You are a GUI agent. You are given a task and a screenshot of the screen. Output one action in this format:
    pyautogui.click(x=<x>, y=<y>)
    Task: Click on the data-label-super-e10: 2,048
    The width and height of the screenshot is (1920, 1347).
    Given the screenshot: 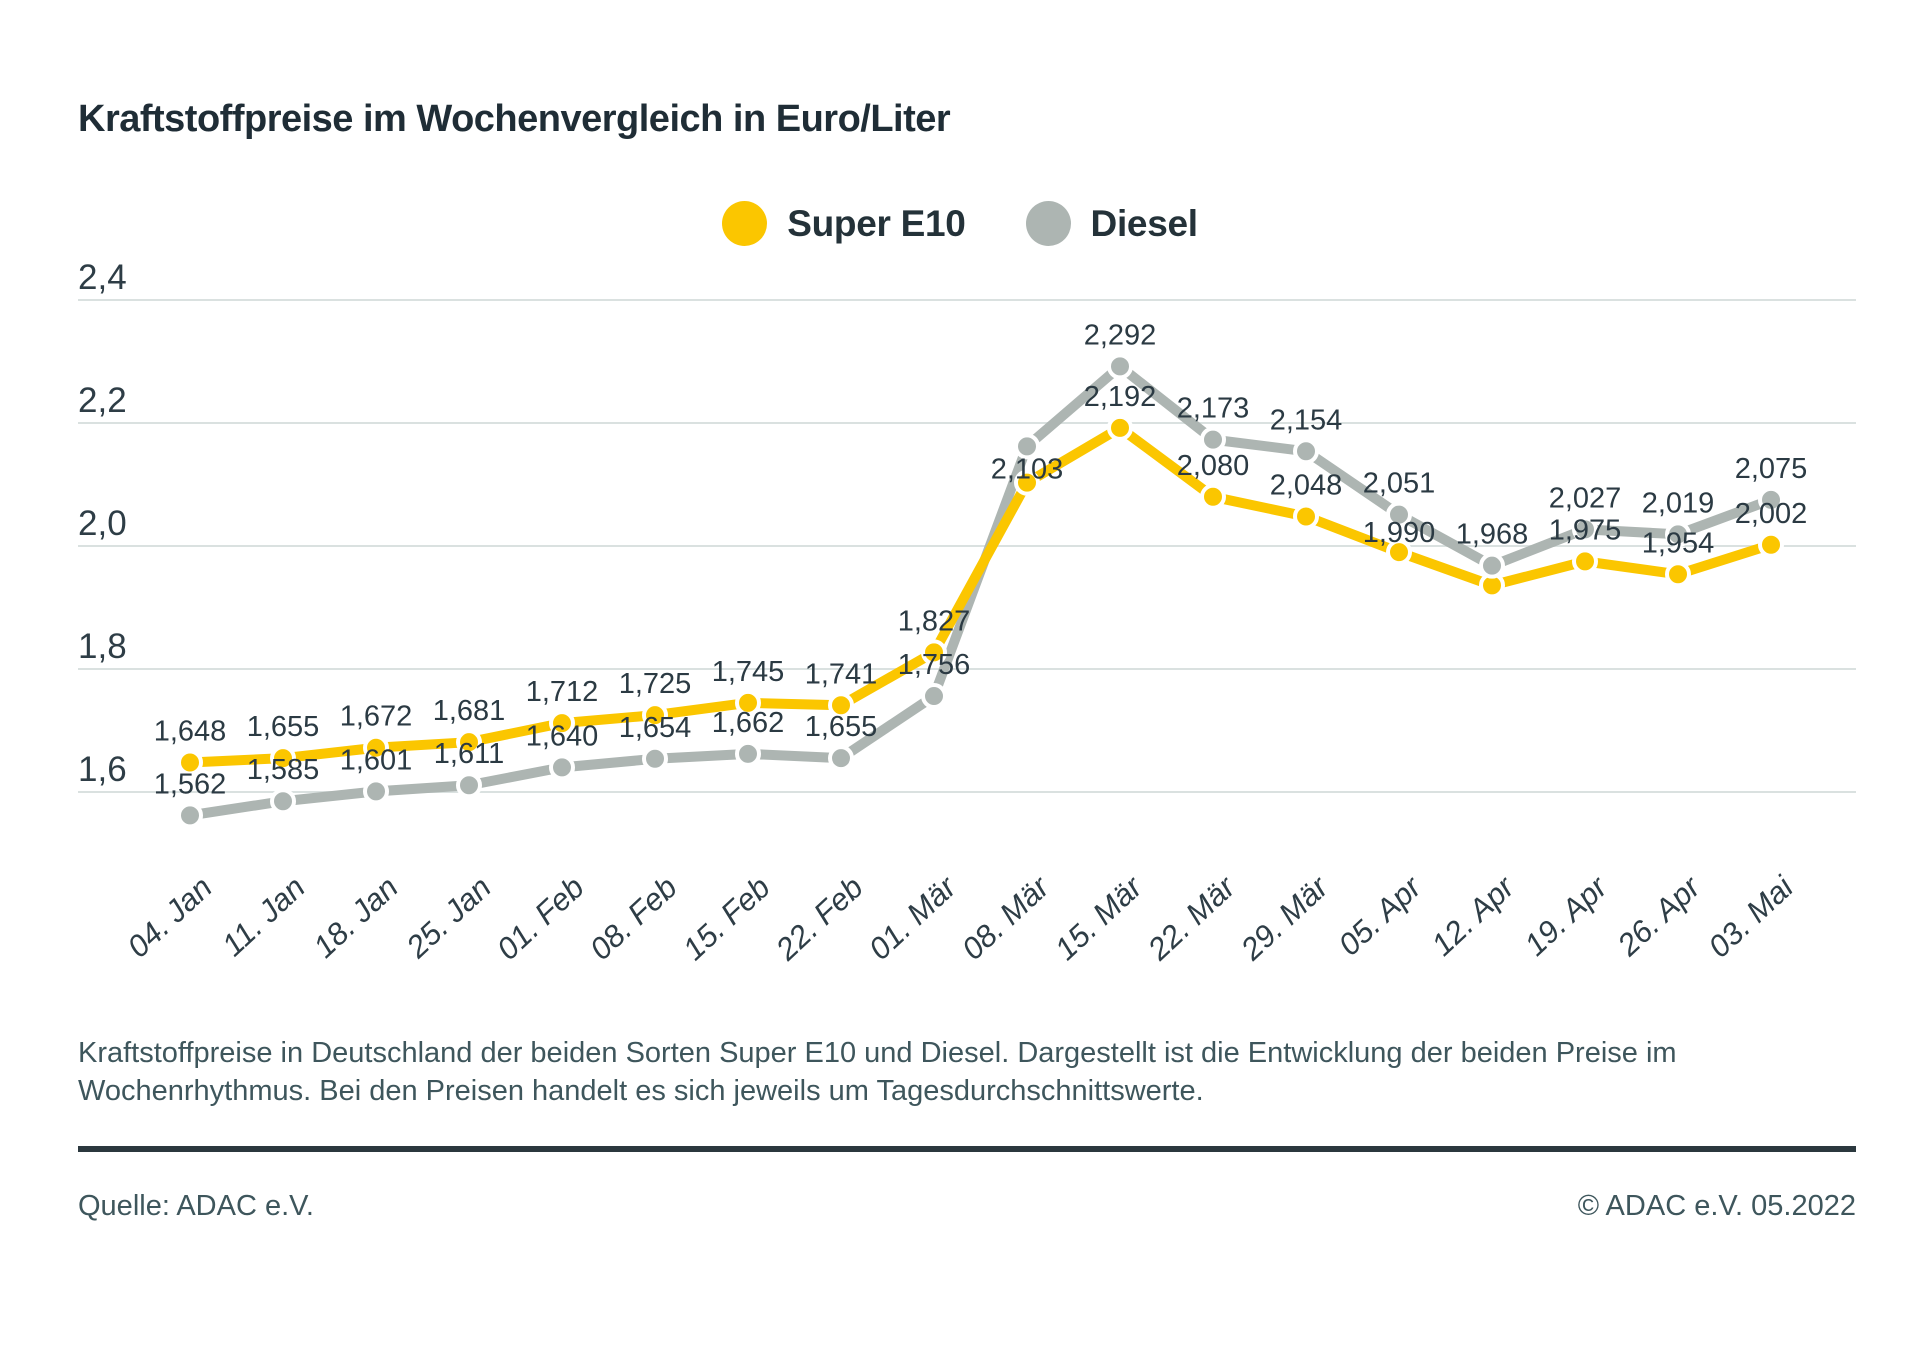 What is the action you would take?
    pyautogui.click(x=1306, y=485)
    